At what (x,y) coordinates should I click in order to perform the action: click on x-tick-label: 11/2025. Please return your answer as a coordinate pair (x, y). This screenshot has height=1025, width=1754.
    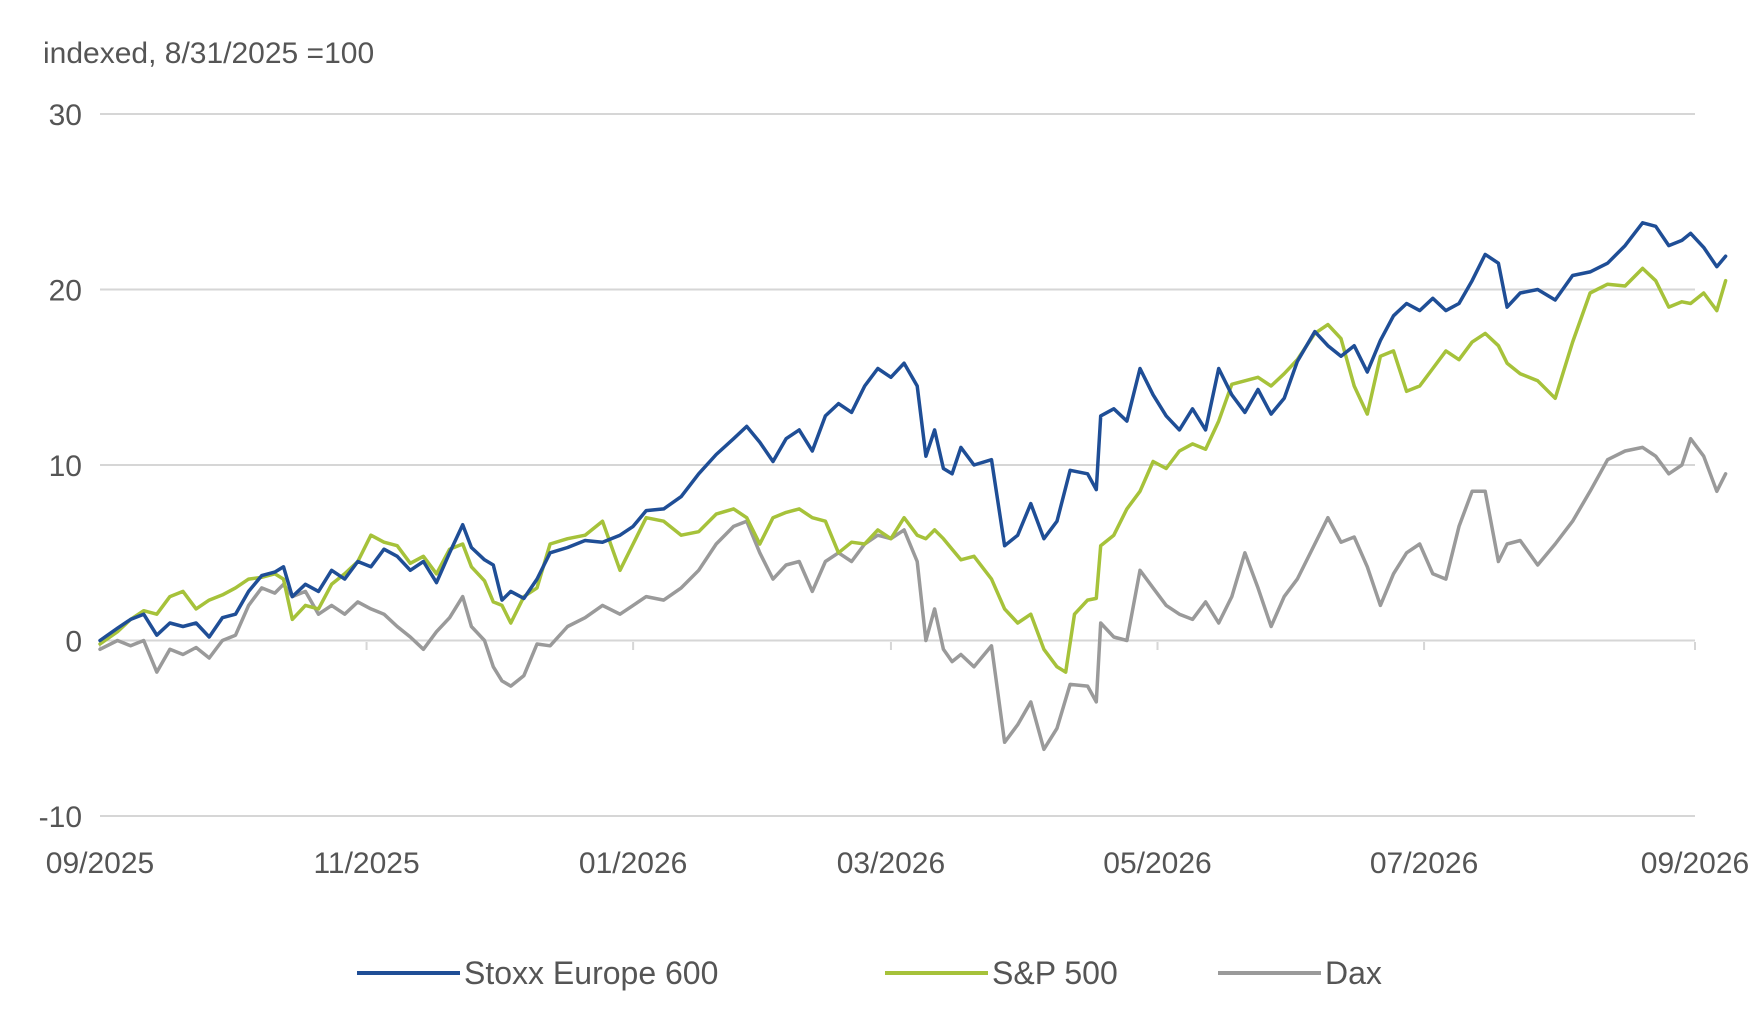
    Looking at the image, I should click on (366, 863).